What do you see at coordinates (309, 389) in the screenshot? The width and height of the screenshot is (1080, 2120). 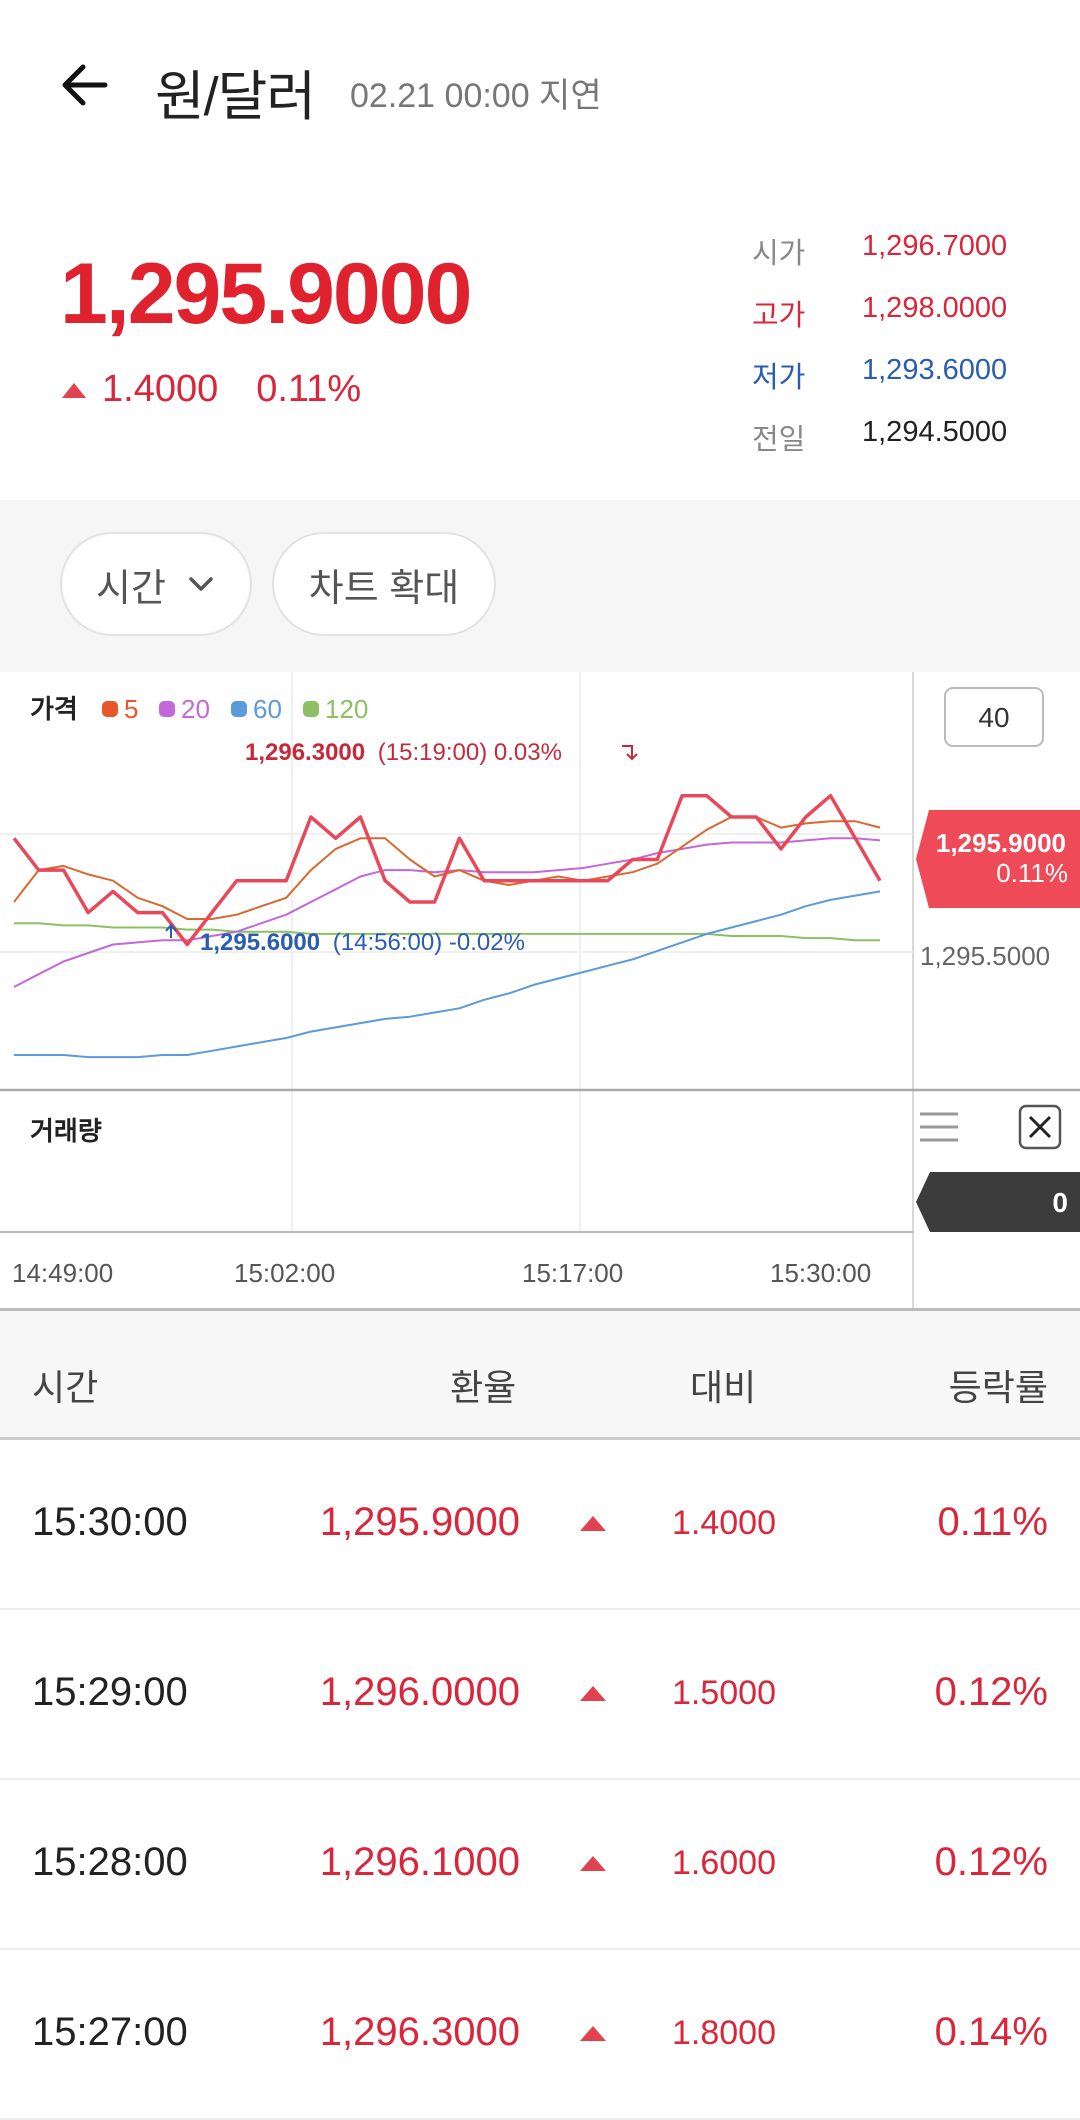 I see `change-percent: 0.11%` at bounding box center [309, 389].